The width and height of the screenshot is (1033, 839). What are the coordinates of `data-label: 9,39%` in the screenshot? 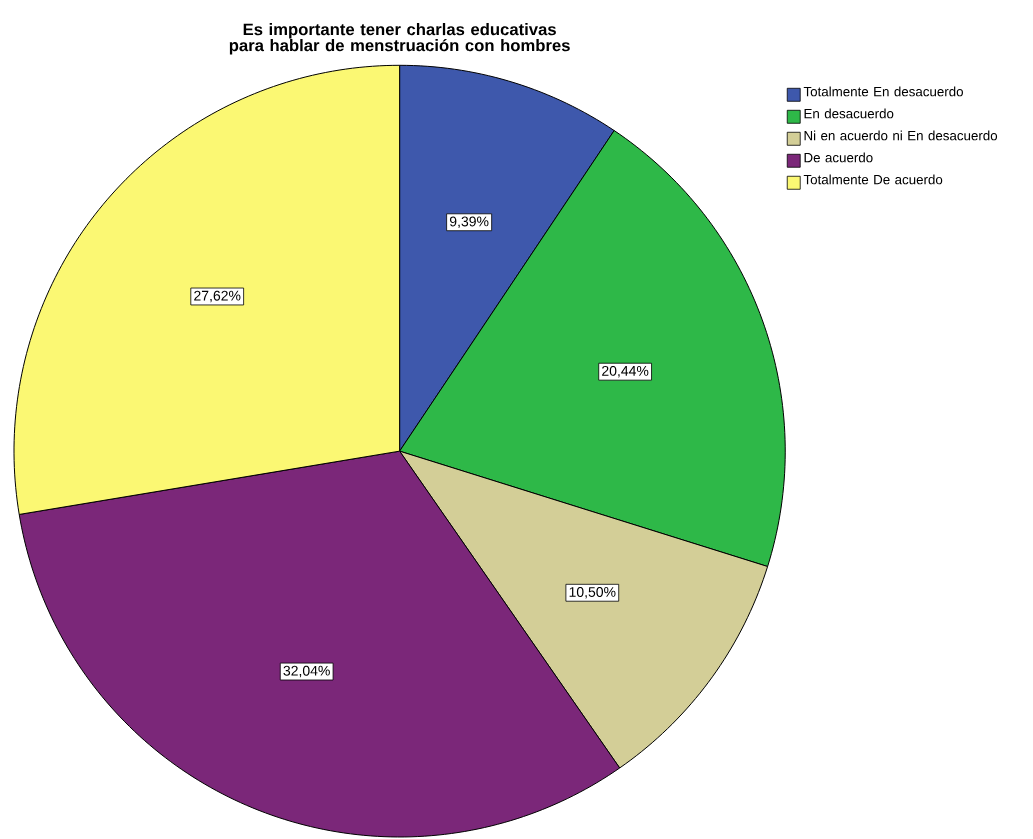 It's located at (469, 222).